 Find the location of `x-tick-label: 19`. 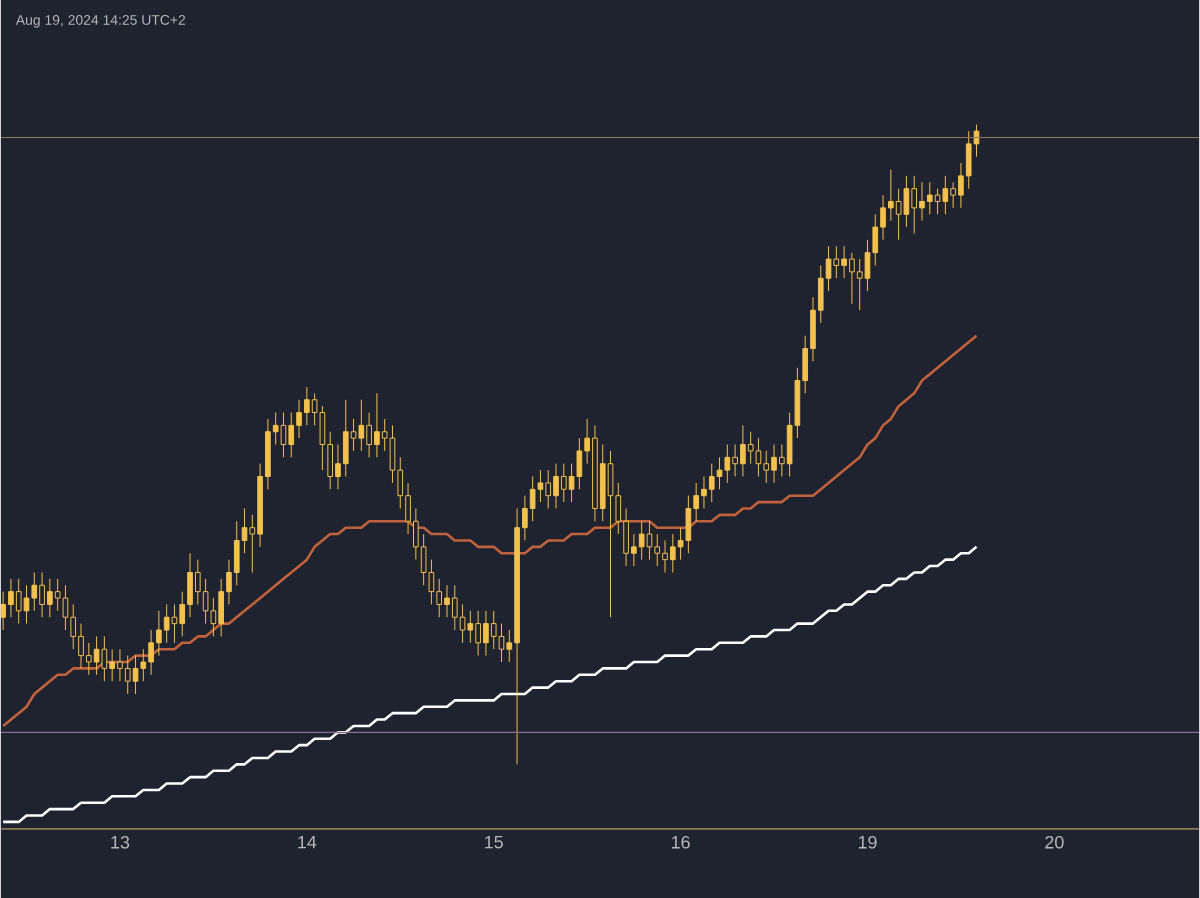

x-tick-label: 19 is located at coordinates (867, 842).